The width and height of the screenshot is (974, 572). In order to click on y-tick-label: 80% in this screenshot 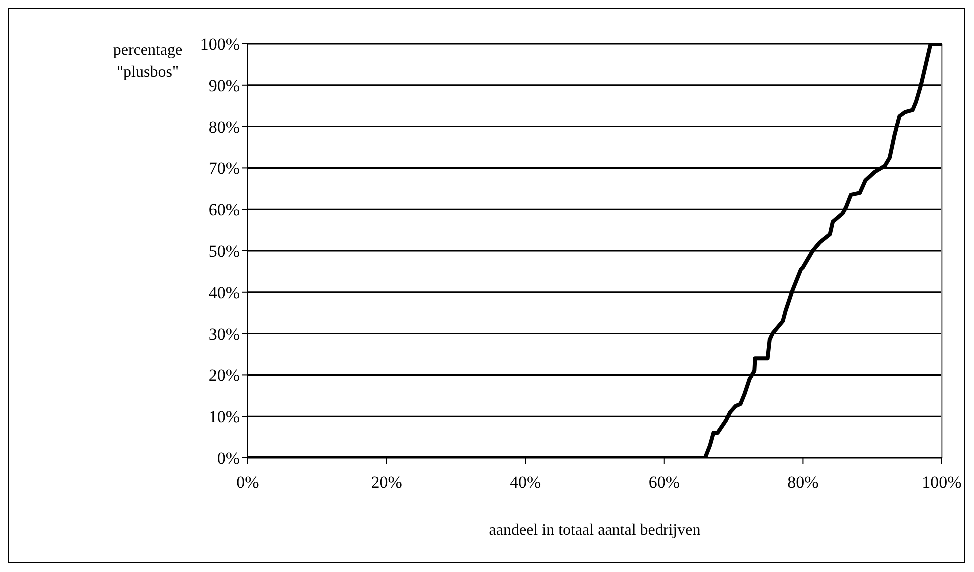, I will do `click(224, 127)`.